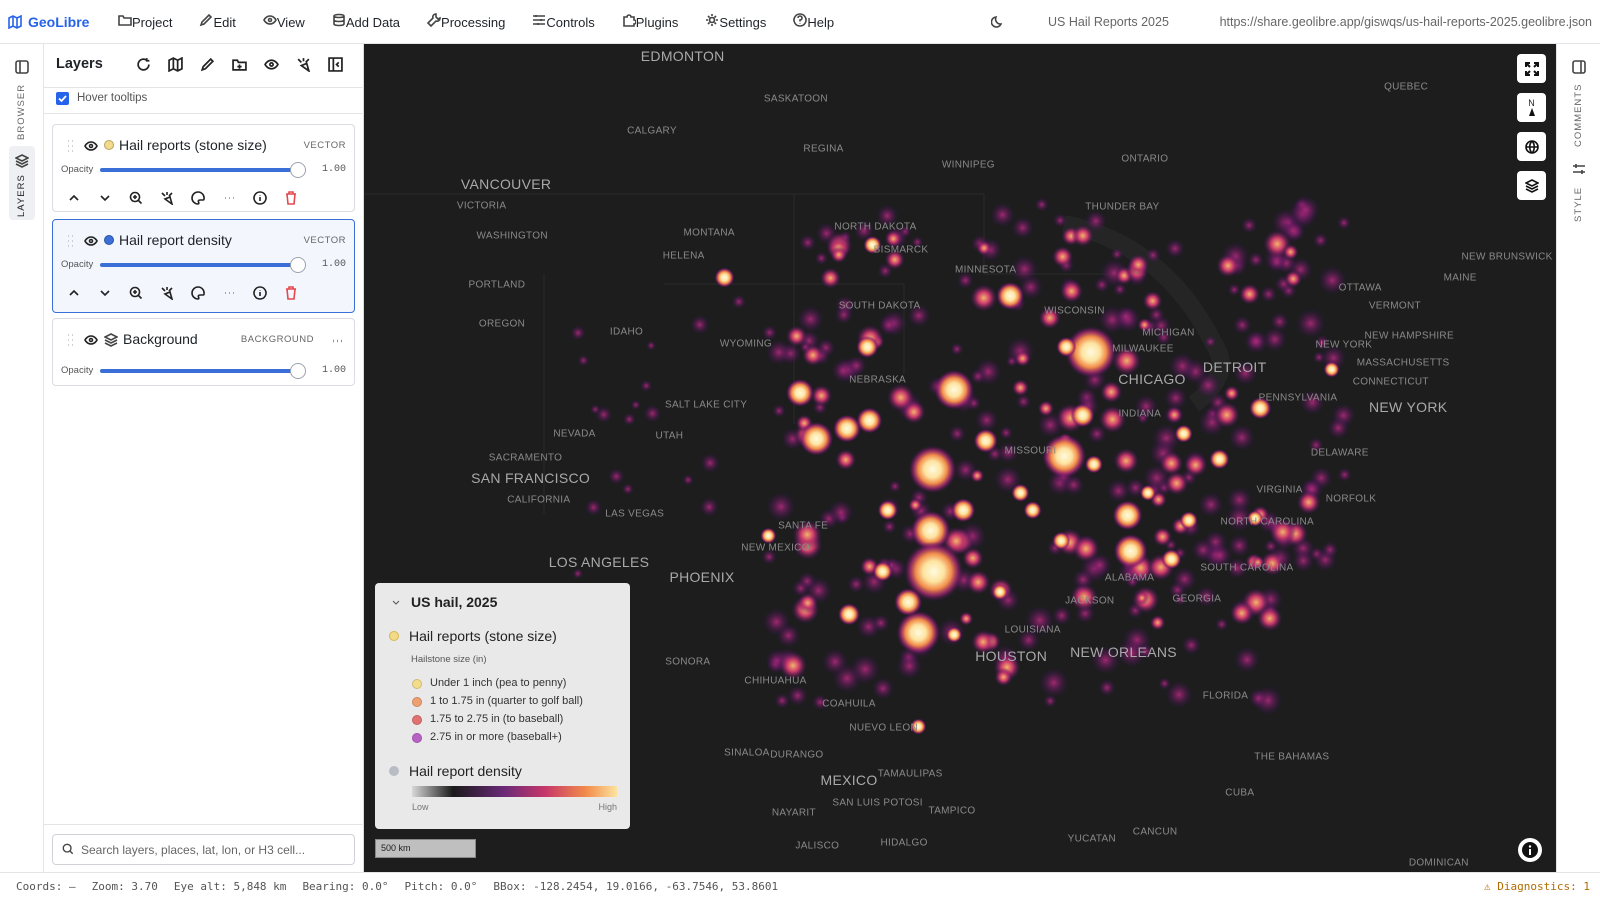 The width and height of the screenshot is (1600, 900). I want to click on menu-item: Controls, so click(563, 21).